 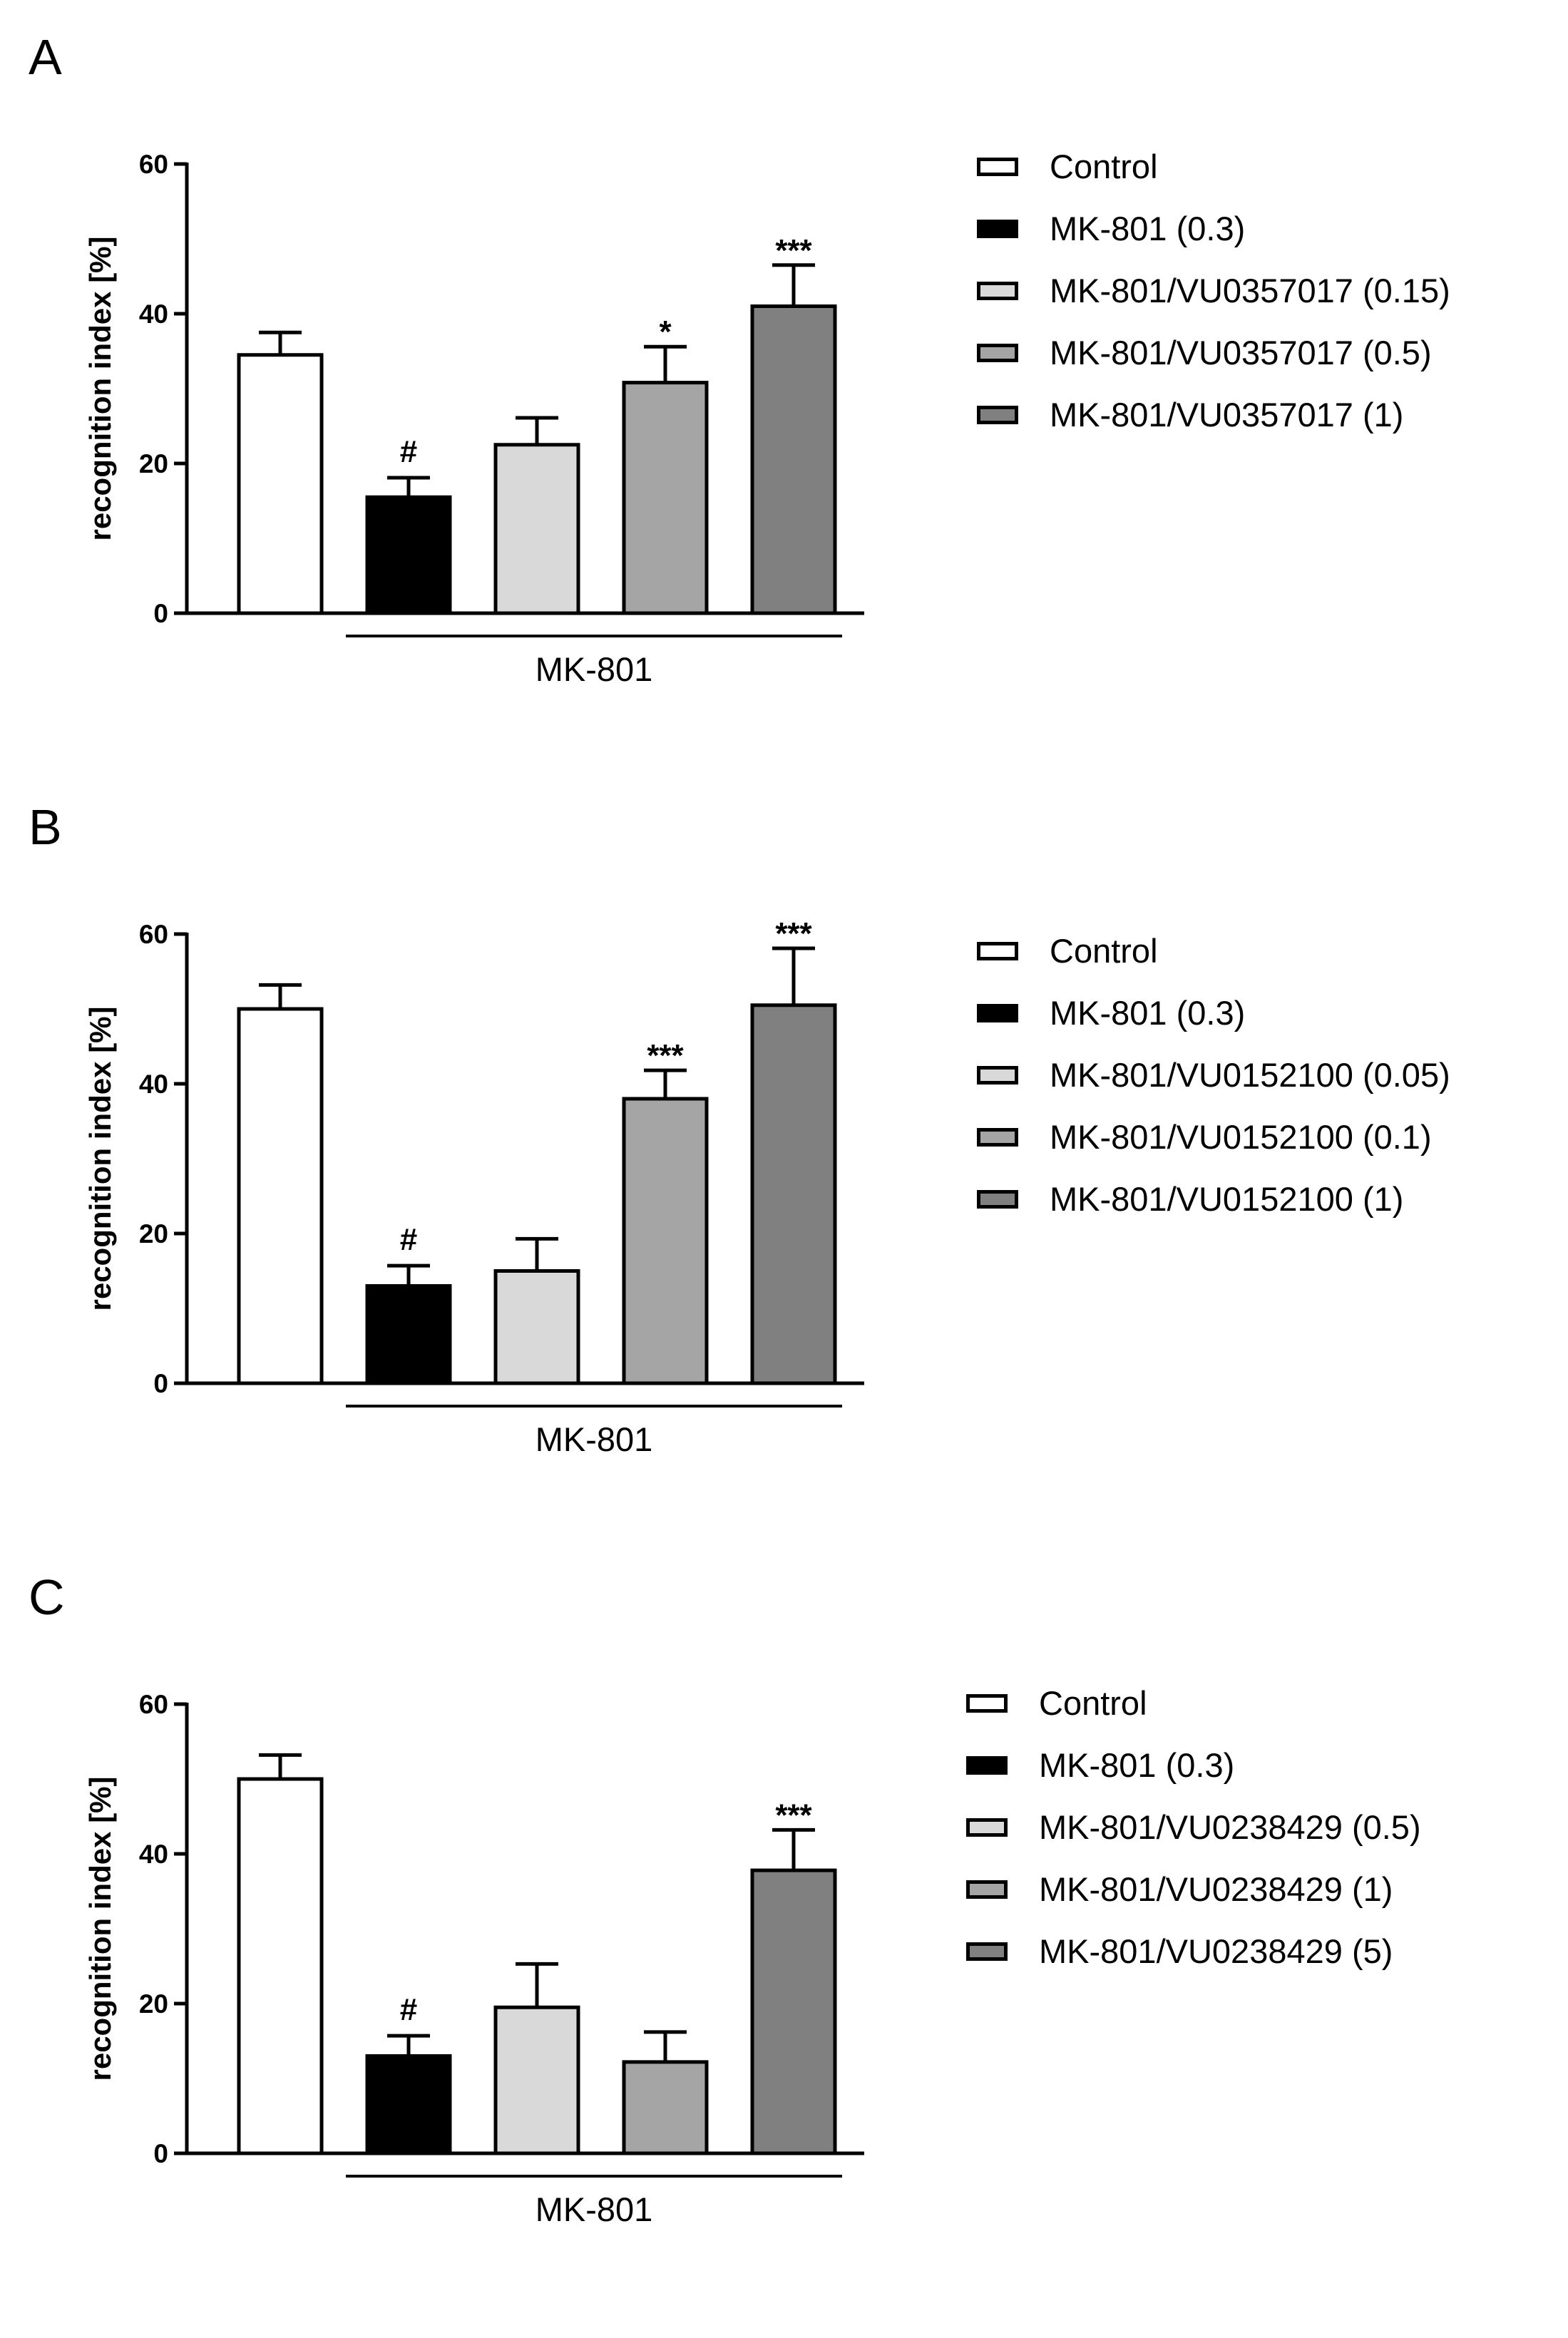 I want to click on legend-label: MK-801/VU0152100 (0.1), so click(x=1241, y=1137).